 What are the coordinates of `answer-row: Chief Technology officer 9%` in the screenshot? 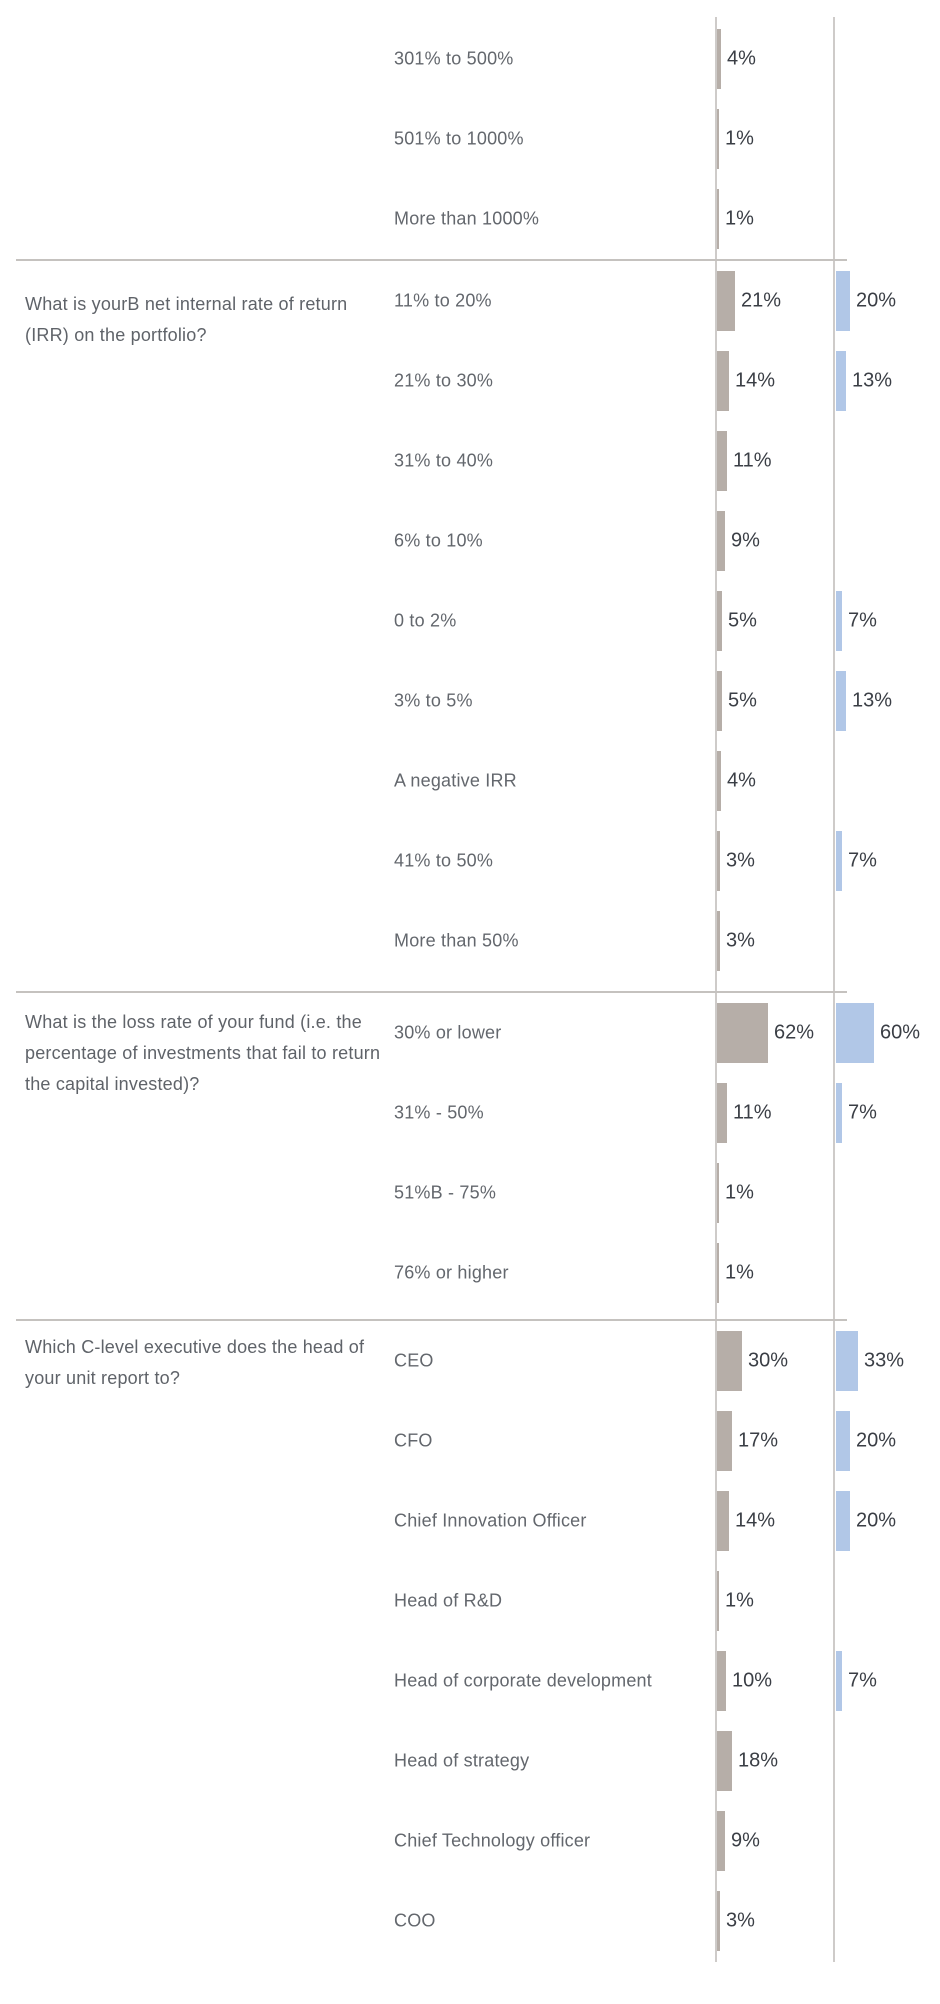 It's located at (470, 1841).